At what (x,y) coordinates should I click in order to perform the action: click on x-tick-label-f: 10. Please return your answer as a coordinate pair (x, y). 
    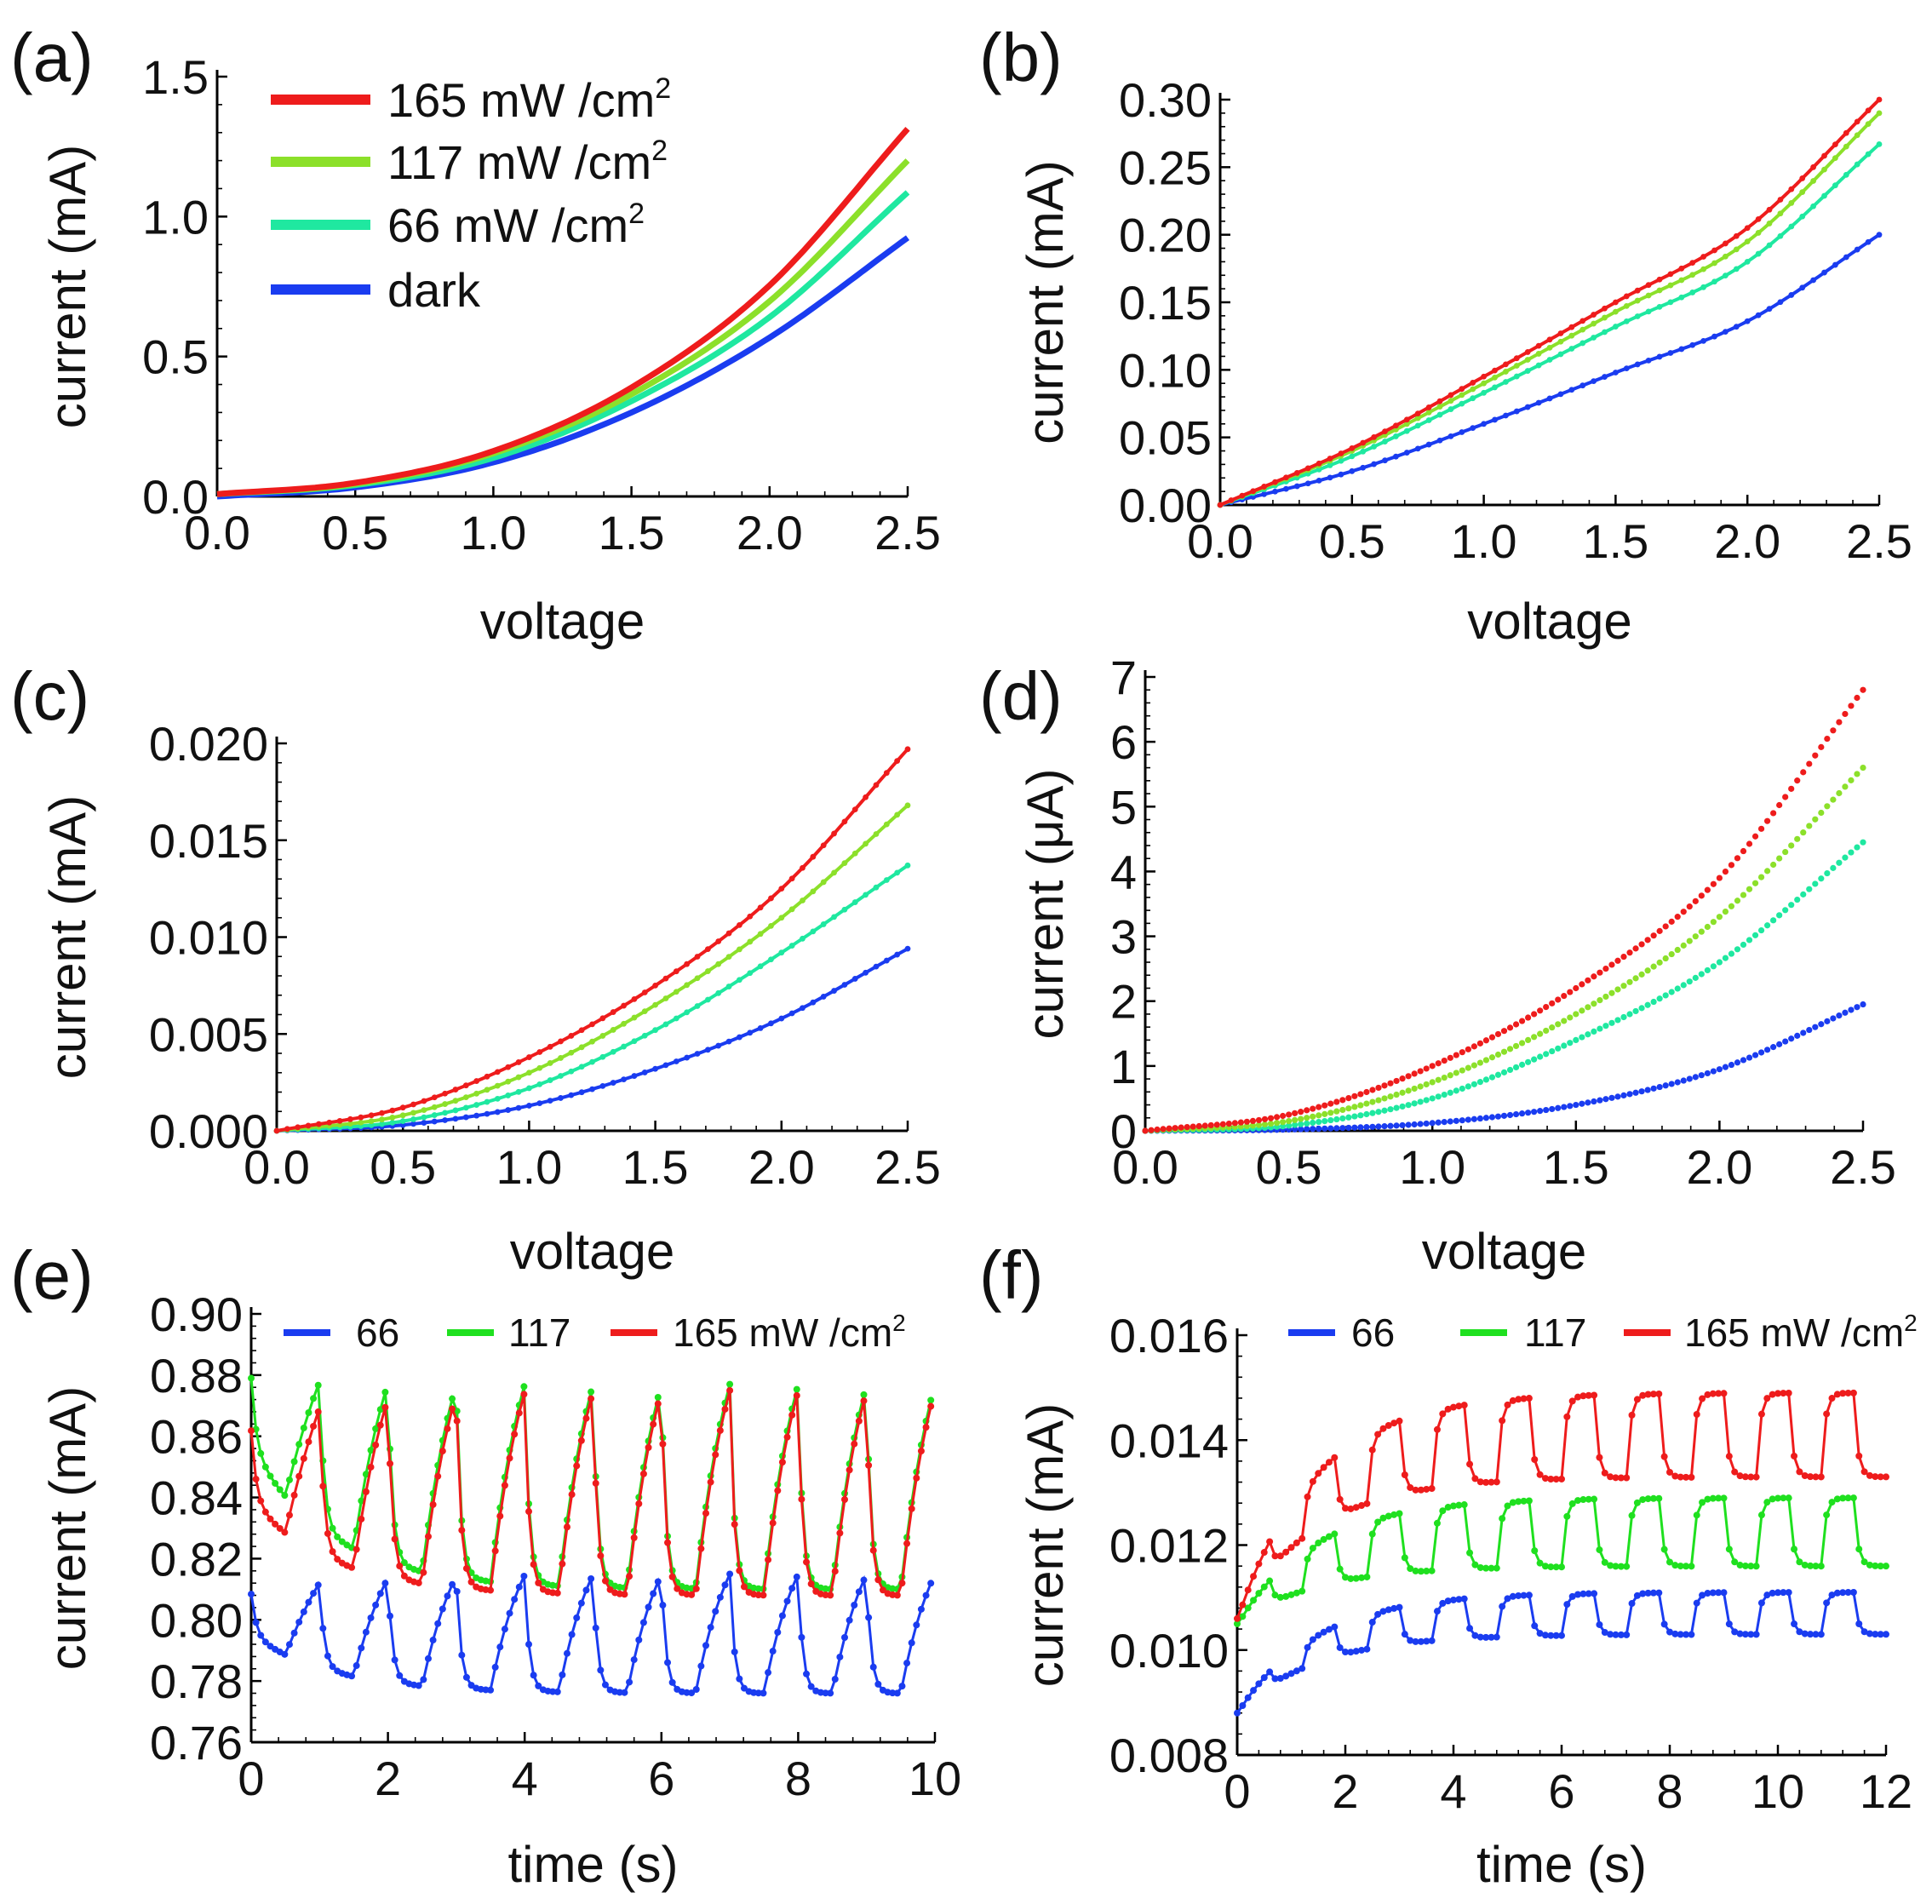
    Looking at the image, I should click on (1777, 1791).